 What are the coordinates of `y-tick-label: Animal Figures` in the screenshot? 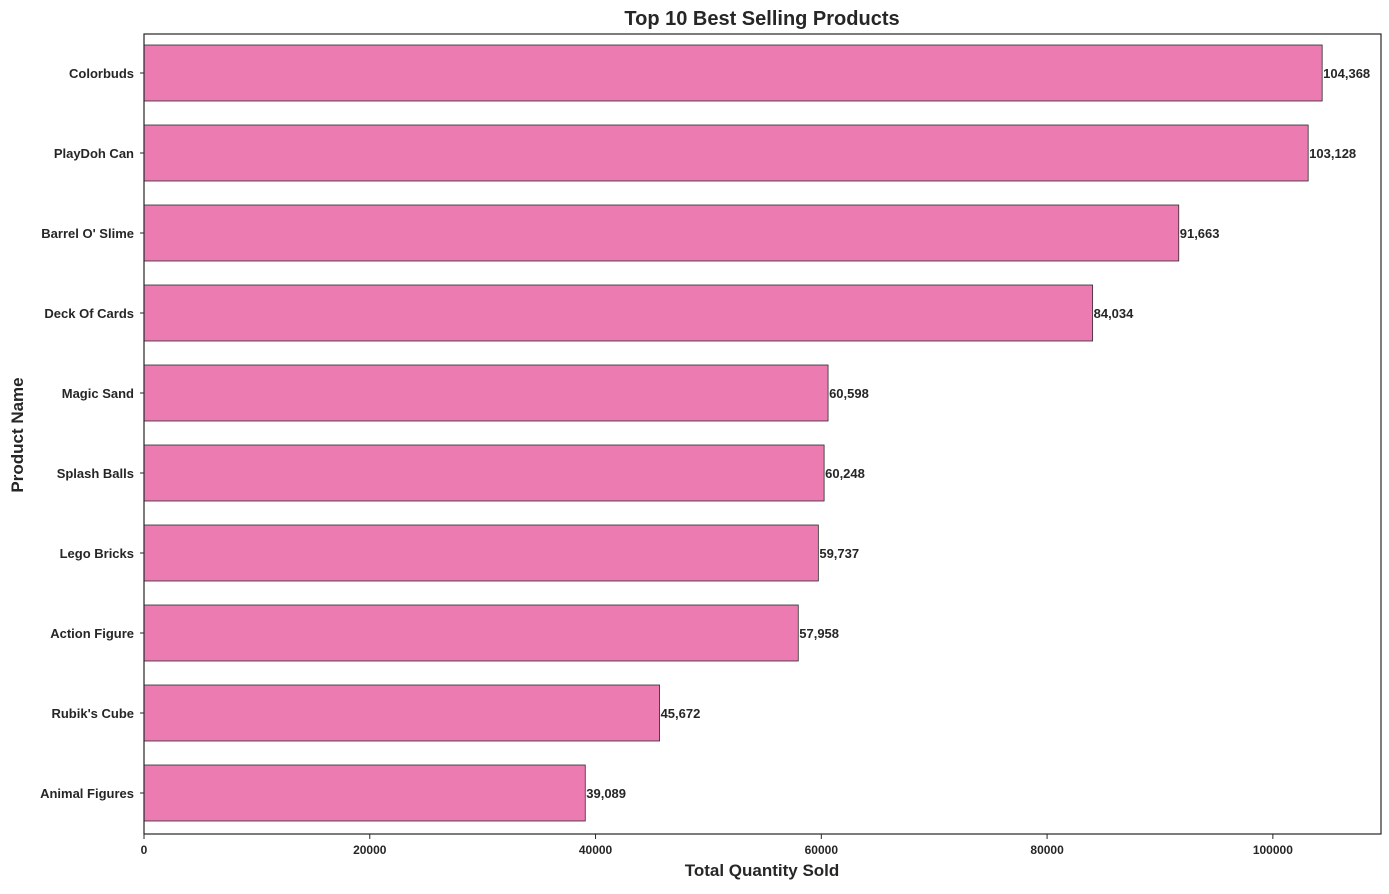 It's located at (87, 793).